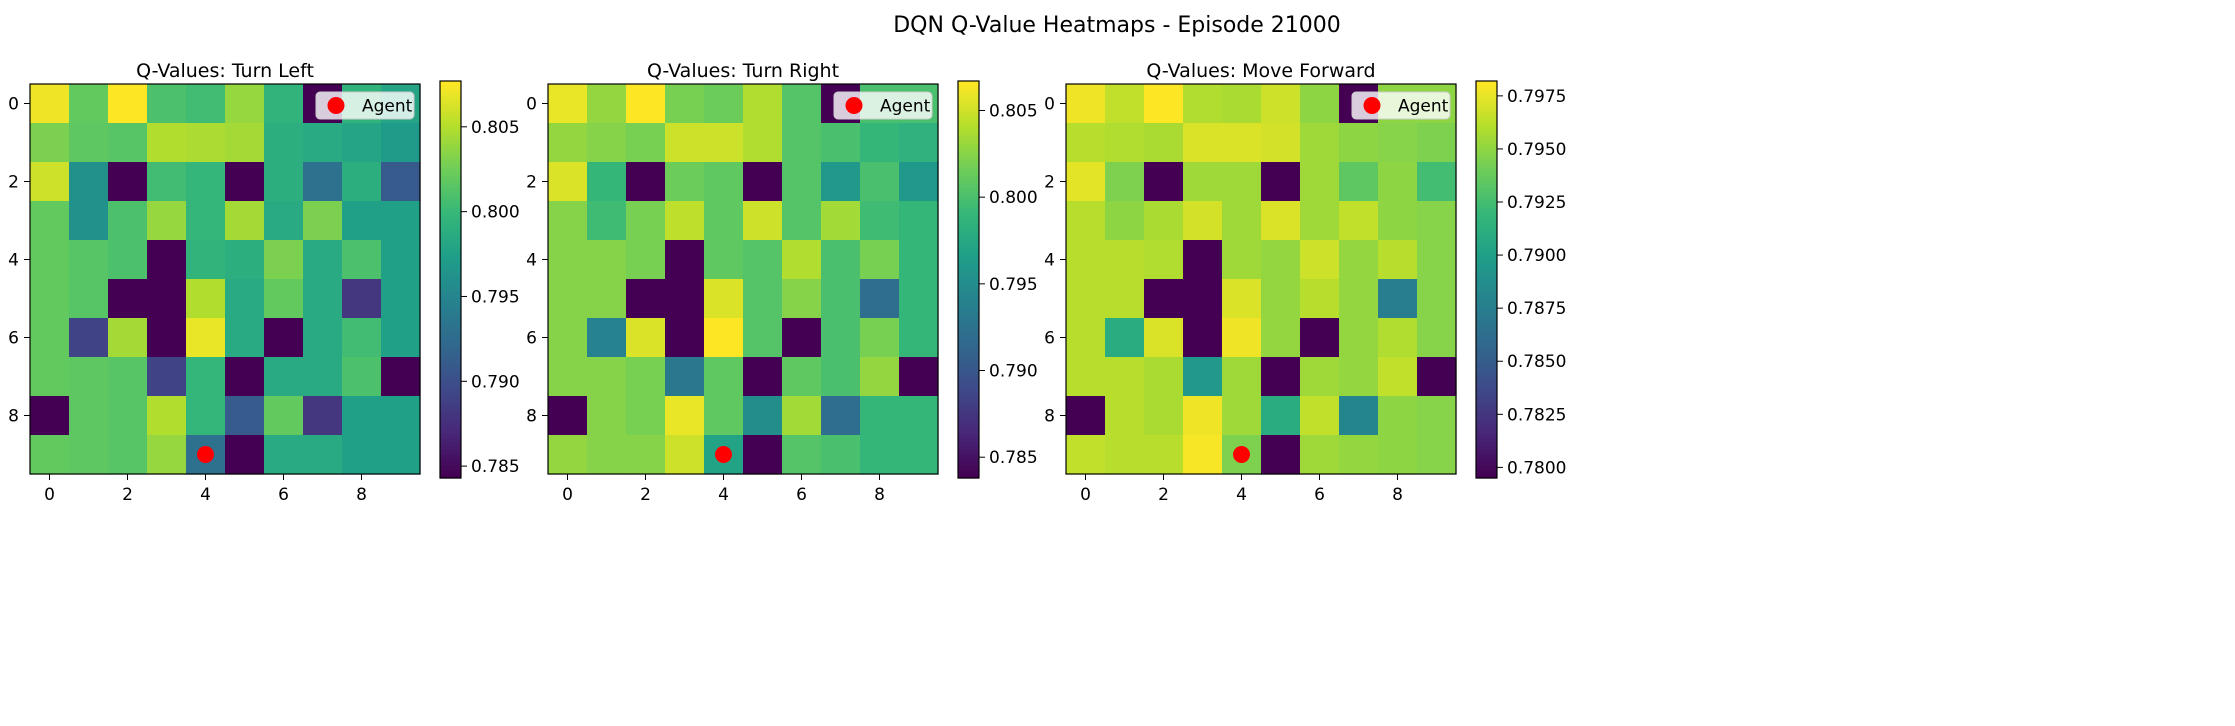  What do you see at coordinates (450, 279) in the screenshot?
I see `colorbar-frame` at bounding box center [450, 279].